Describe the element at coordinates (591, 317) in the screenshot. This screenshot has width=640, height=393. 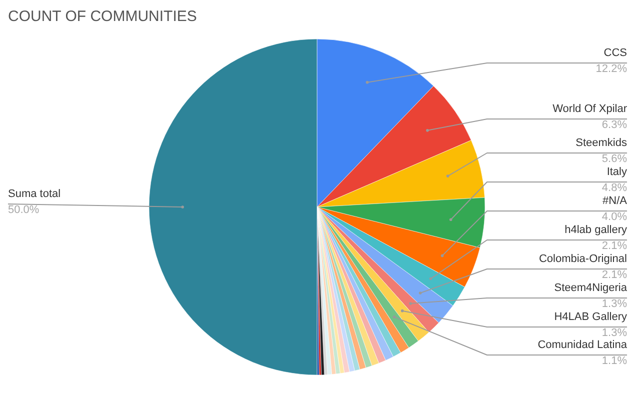
I see `slice-label: H4LAB Gallery` at that location.